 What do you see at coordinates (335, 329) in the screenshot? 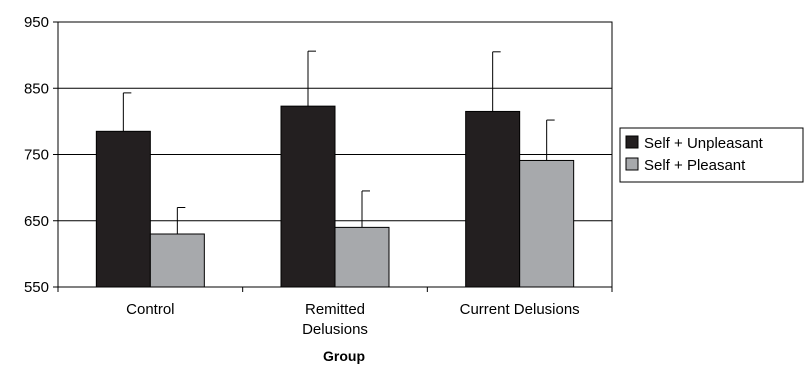
I see `x-category-label: Delusions` at bounding box center [335, 329].